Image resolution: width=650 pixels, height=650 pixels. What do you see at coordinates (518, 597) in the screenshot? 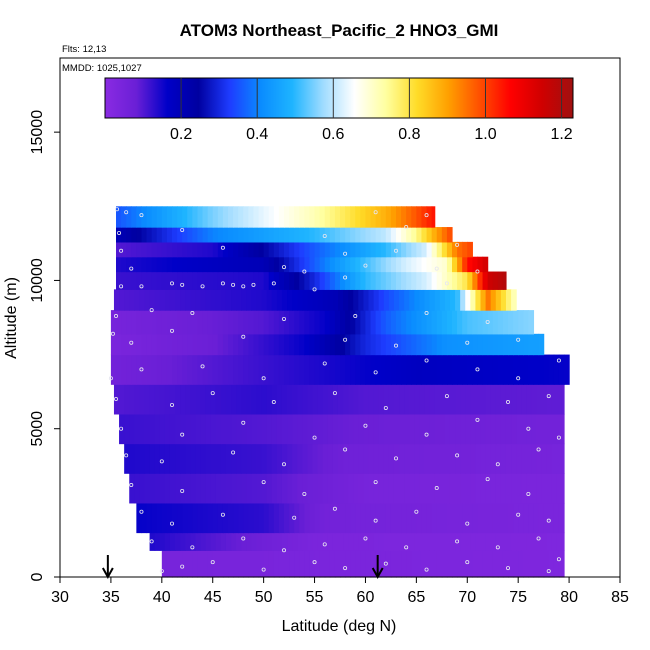
I see `x-tick-label: 75` at bounding box center [518, 597].